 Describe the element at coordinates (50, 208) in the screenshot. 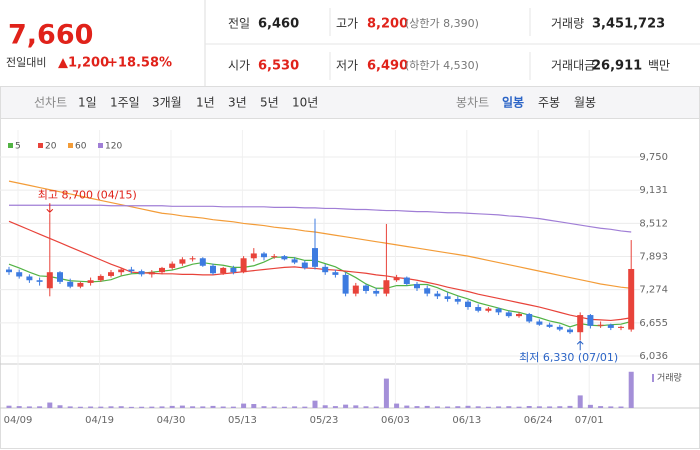

I see `high-arrow` at that location.